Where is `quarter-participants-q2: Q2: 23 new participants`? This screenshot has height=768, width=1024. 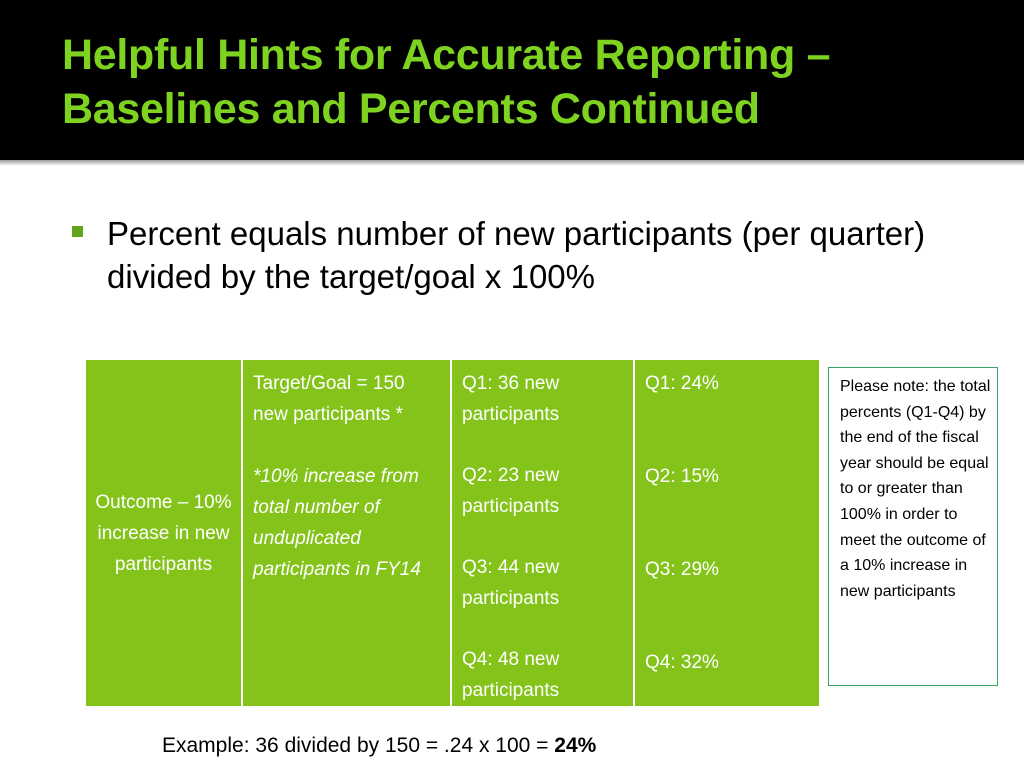
quarter-participants-q2: Q2: 23 new participants is located at coordinates (511, 491).